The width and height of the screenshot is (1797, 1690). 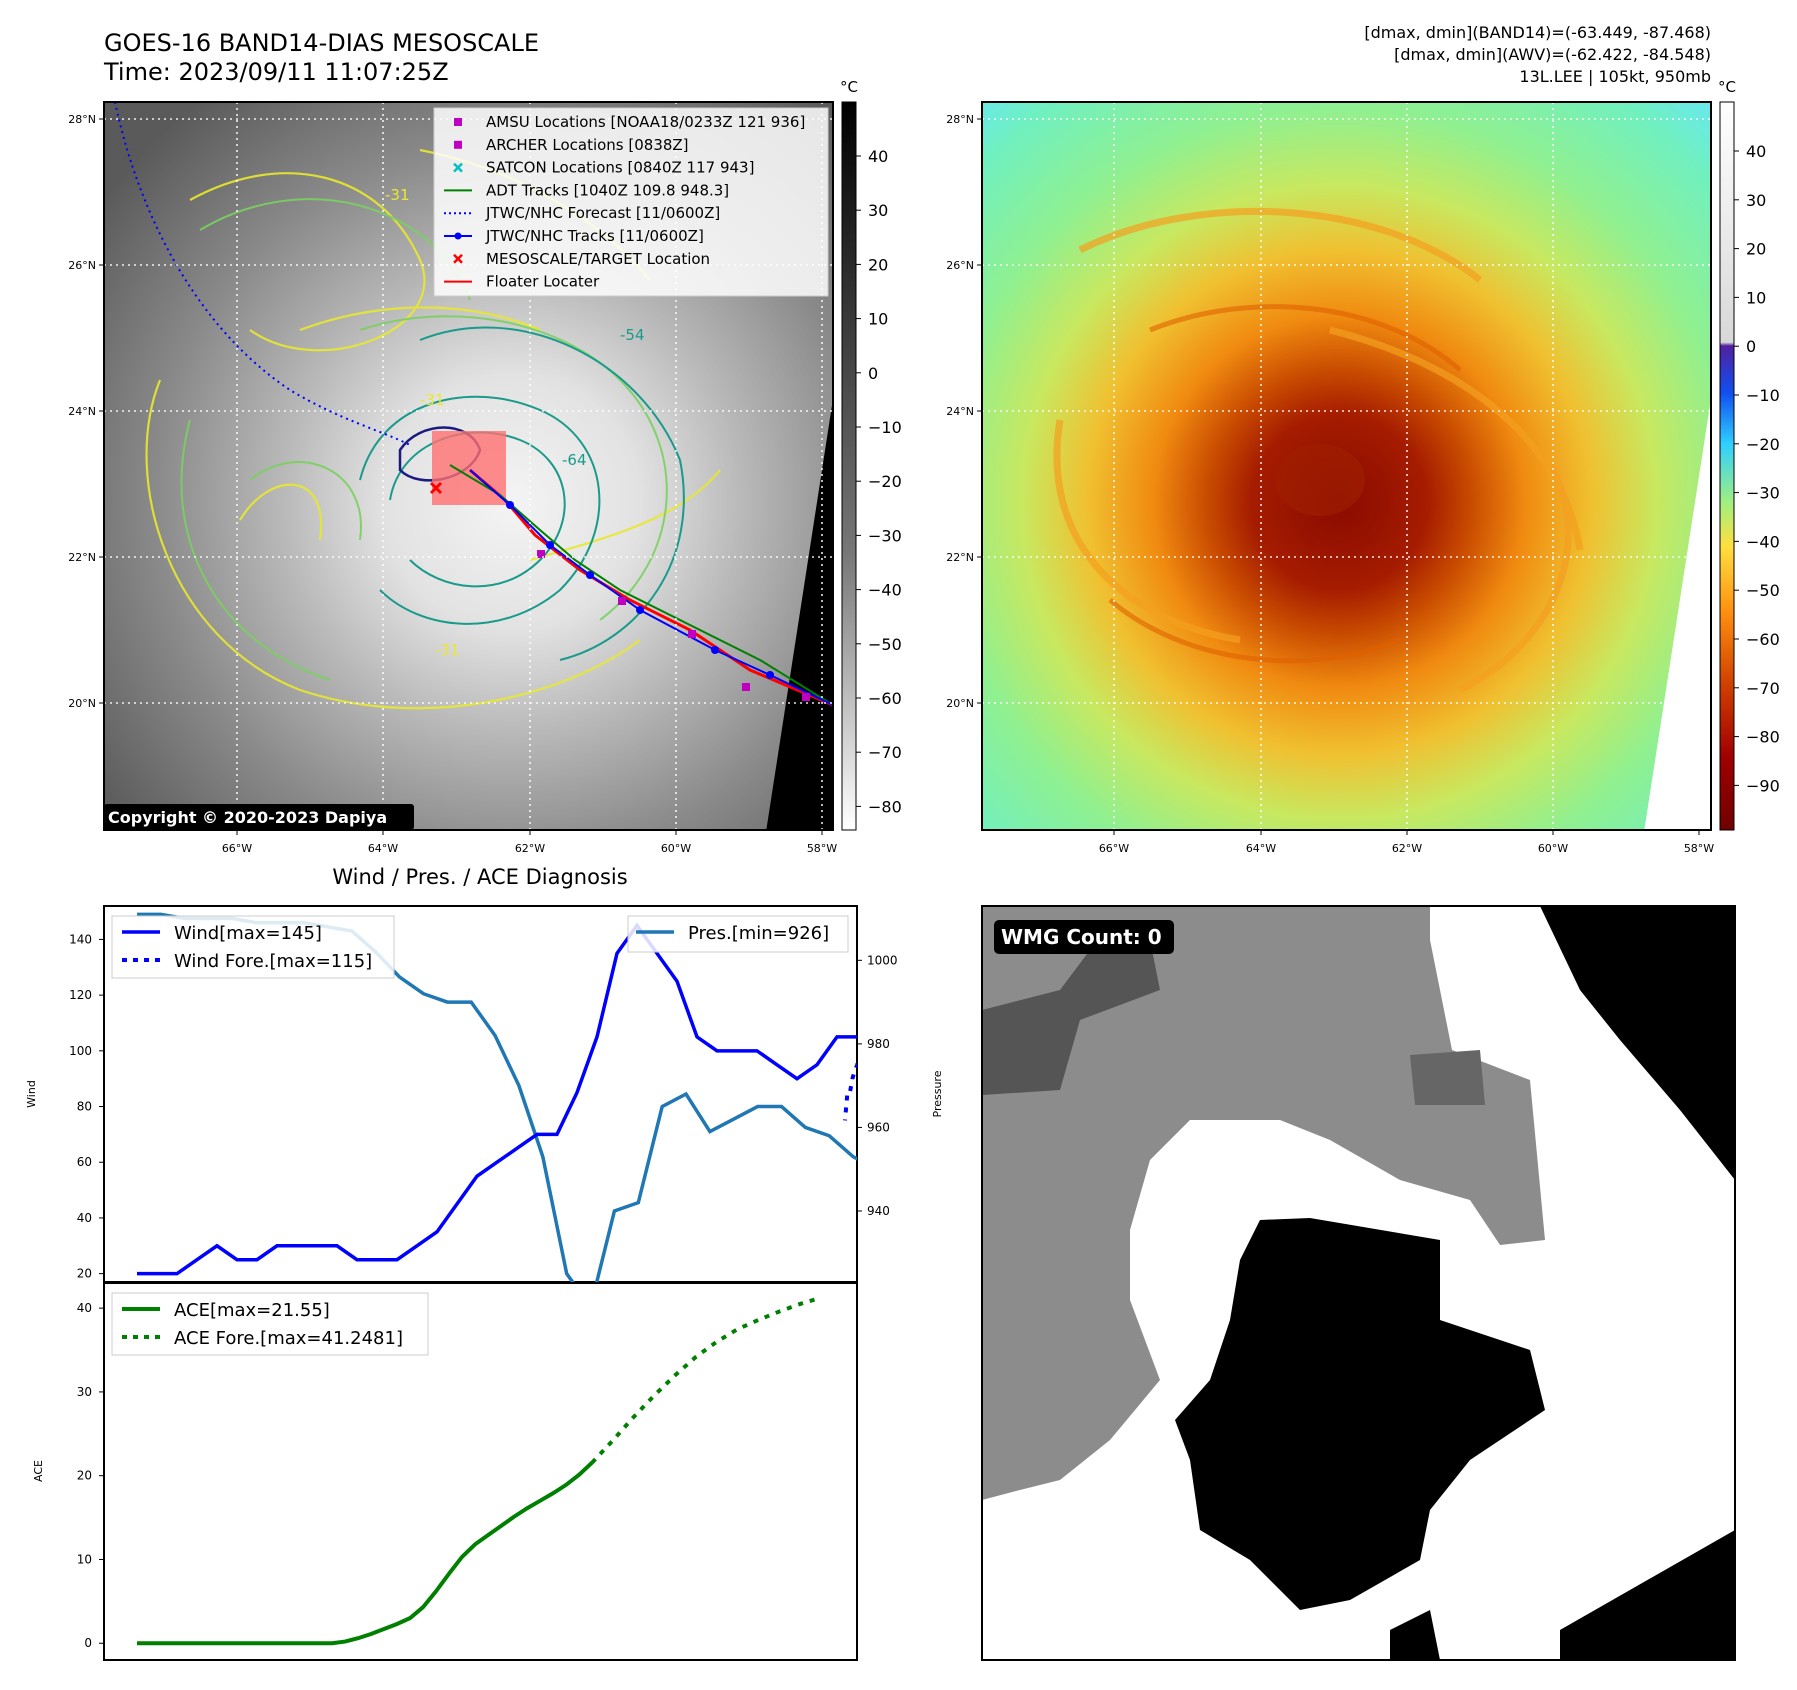 What do you see at coordinates (1756, 200) in the screenshot?
I see `colorbar-tick-1: 30` at bounding box center [1756, 200].